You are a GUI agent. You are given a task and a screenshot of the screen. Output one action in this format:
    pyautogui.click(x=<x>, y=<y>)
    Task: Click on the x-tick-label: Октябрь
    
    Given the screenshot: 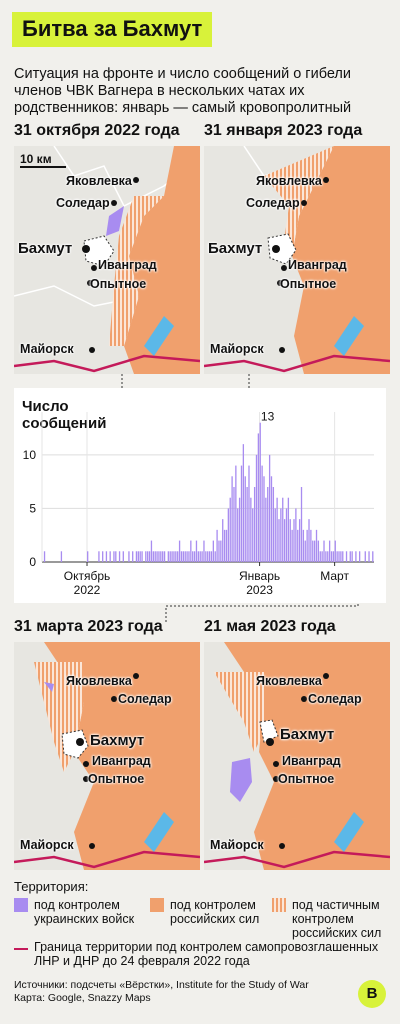 What is the action you would take?
    pyautogui.click(x=87, y=576)
    